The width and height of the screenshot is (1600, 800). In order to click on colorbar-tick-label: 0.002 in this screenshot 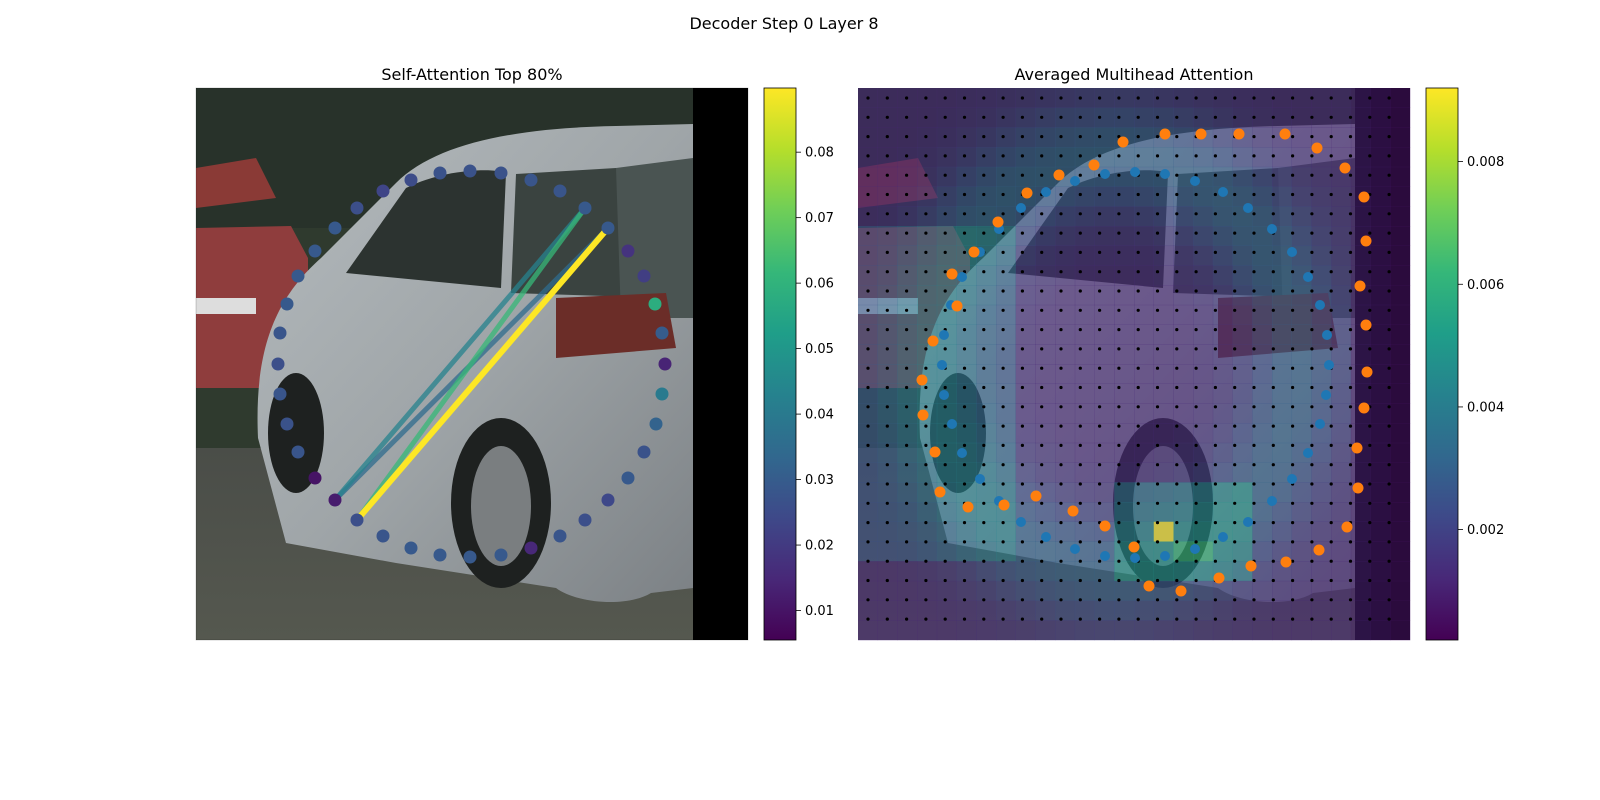, I will do `click(1485, 530)`.